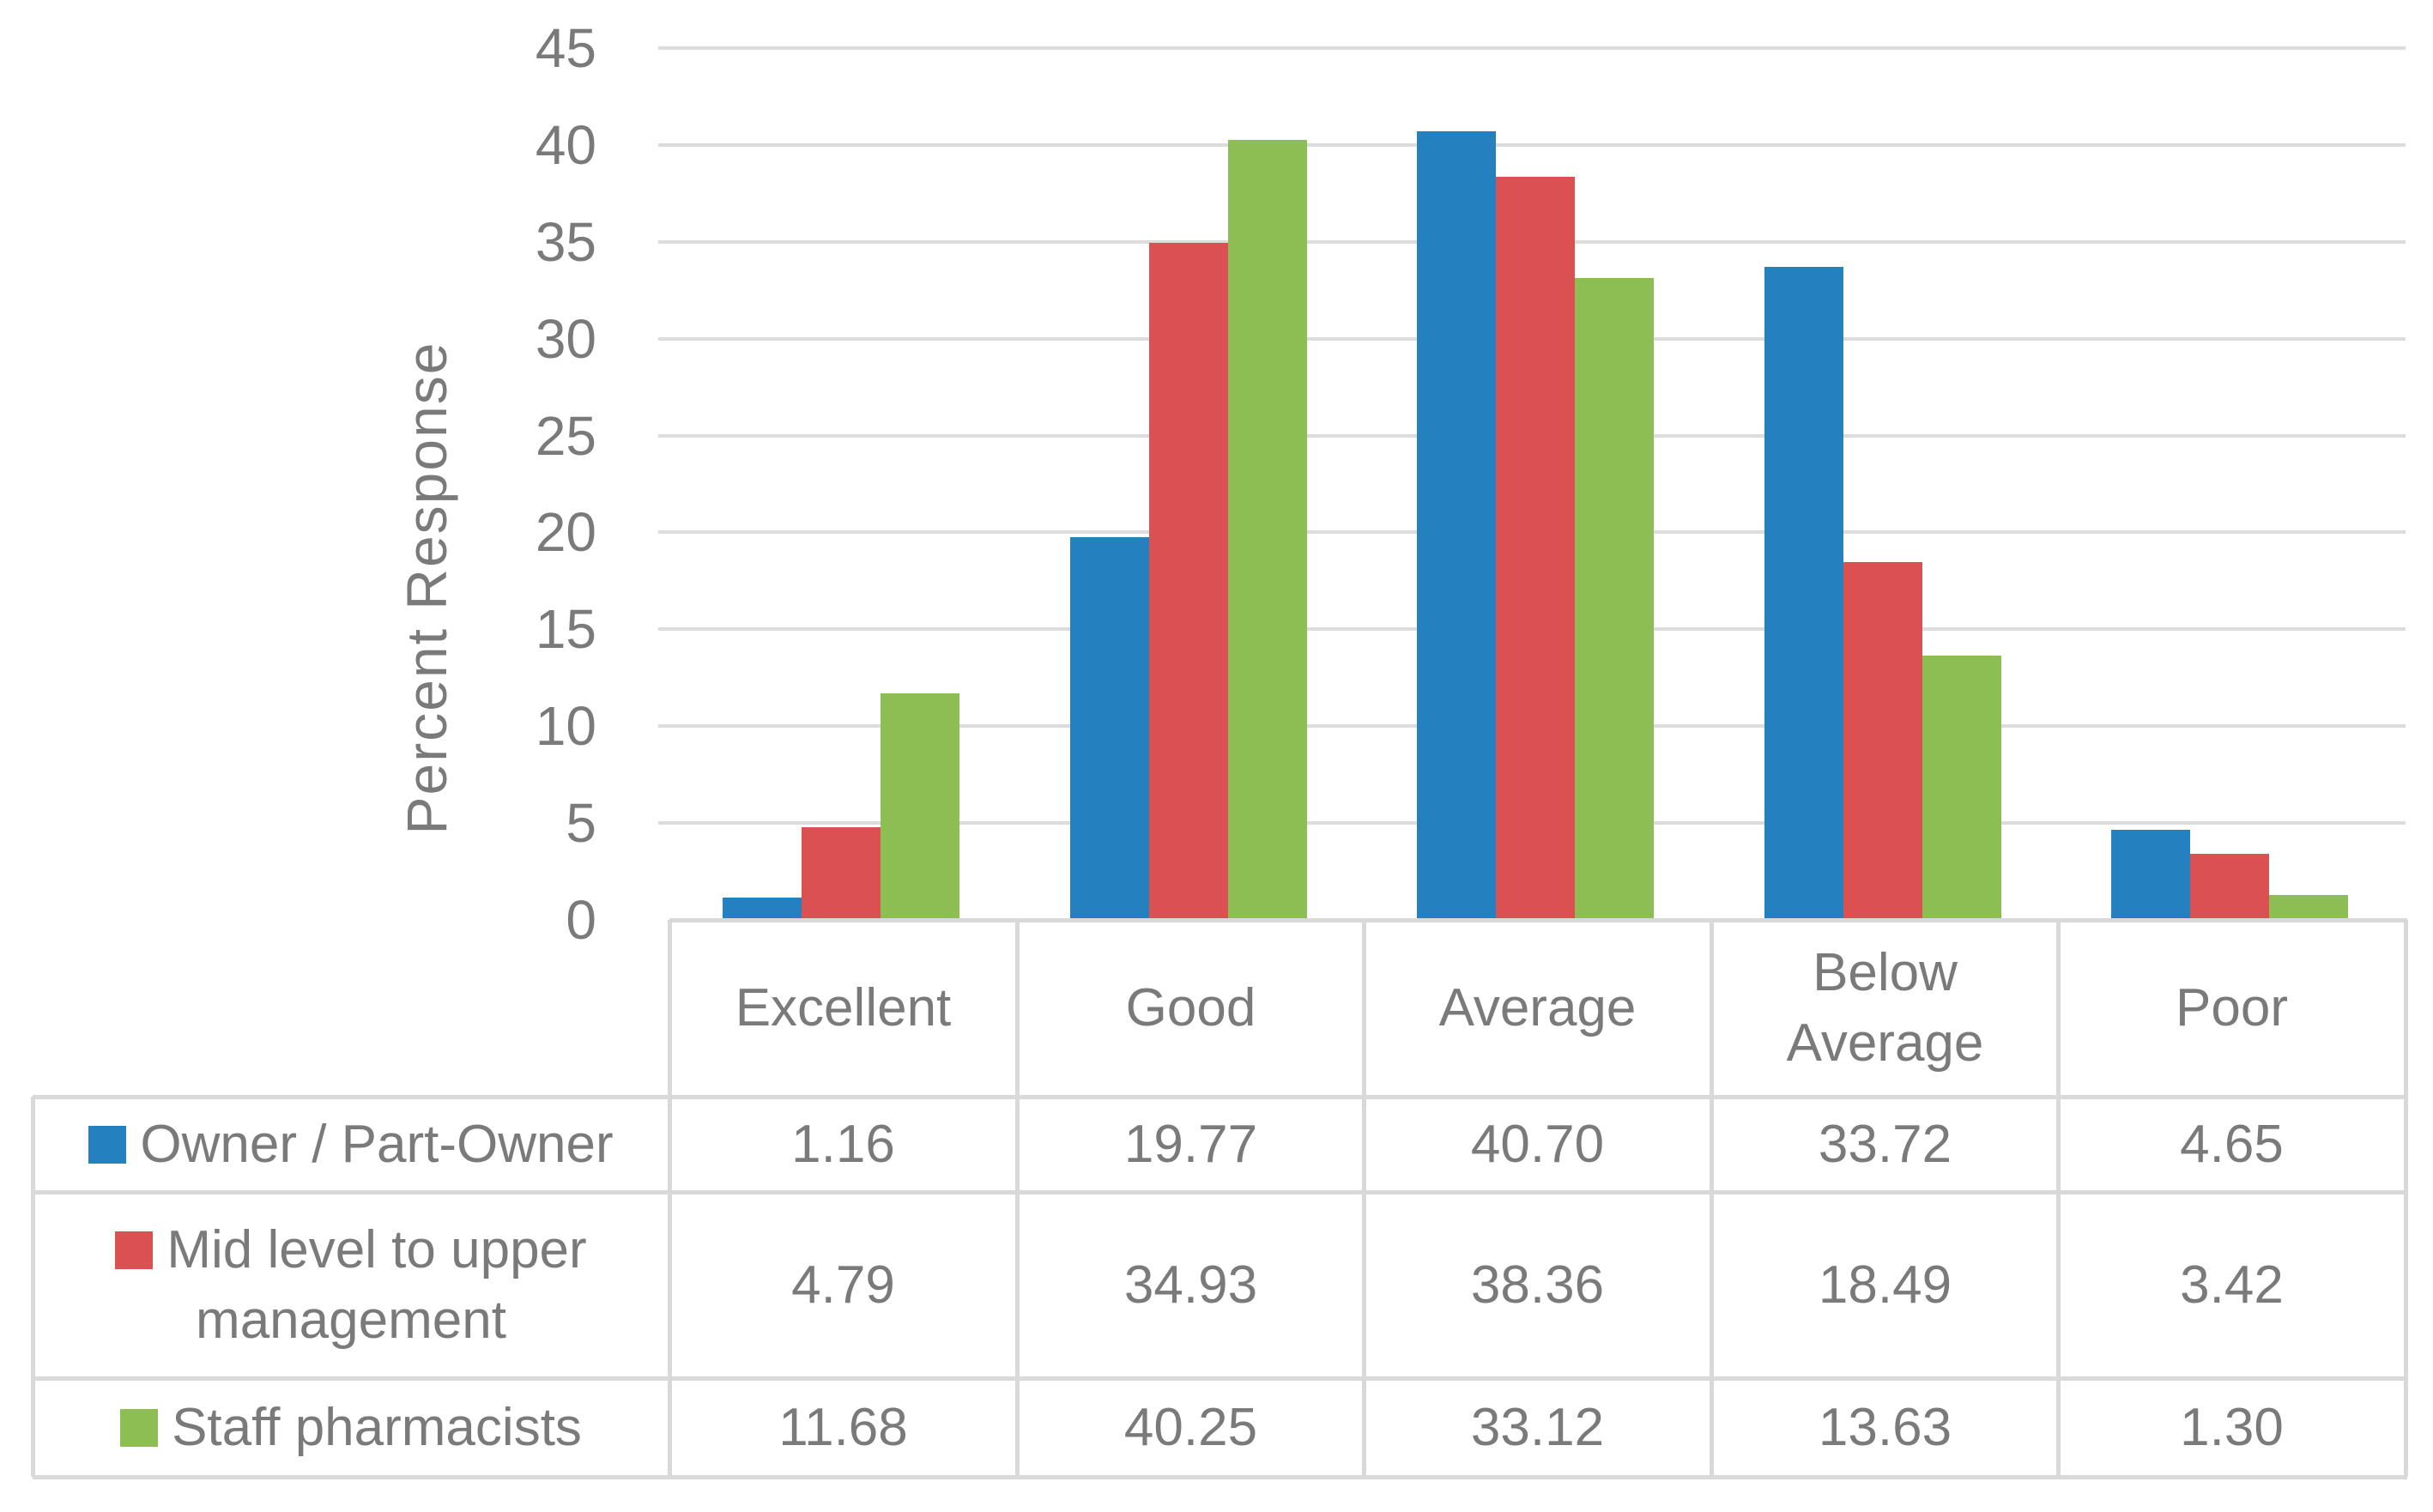 The height and width of the screenshot is (1512, 2433). What do you see at coordinates (843, 1144) in the screenshot?
I see `table-value-cell: 1.16` at bounding box center [843, 1144].